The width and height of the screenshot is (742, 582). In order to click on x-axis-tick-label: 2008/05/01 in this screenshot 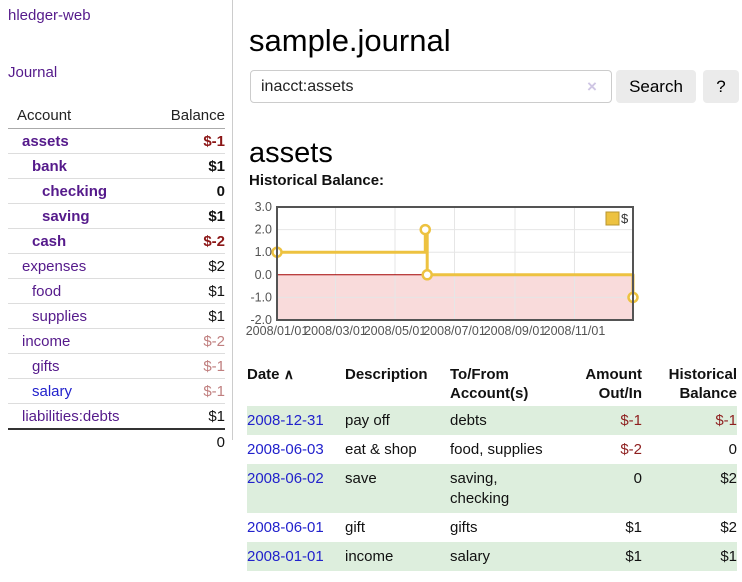, I will do `click(395, 331)`.